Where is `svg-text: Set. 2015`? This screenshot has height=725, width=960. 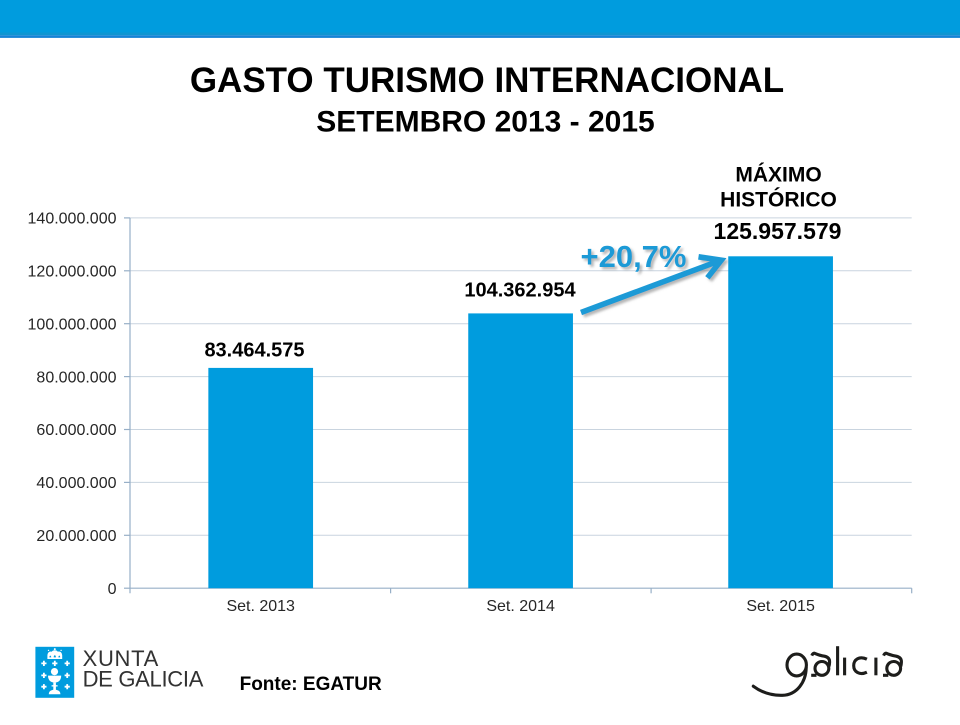 svg-text: Set. 2015 is located at coordinates (780, 606).